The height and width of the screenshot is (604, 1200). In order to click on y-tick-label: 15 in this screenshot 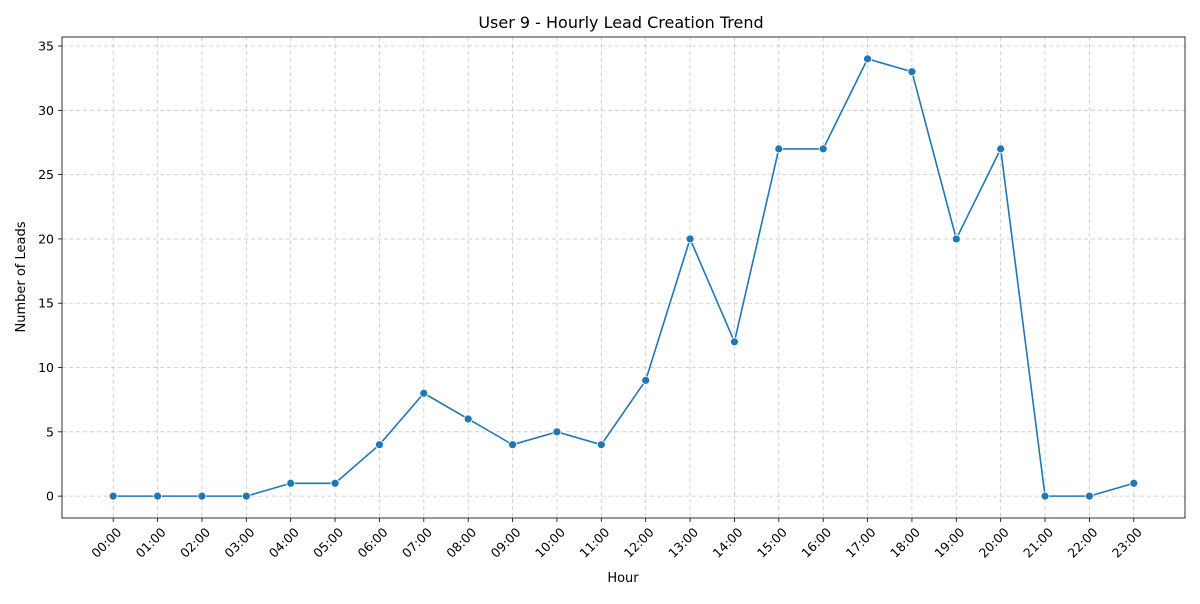, I will do `click(46, 303)`.